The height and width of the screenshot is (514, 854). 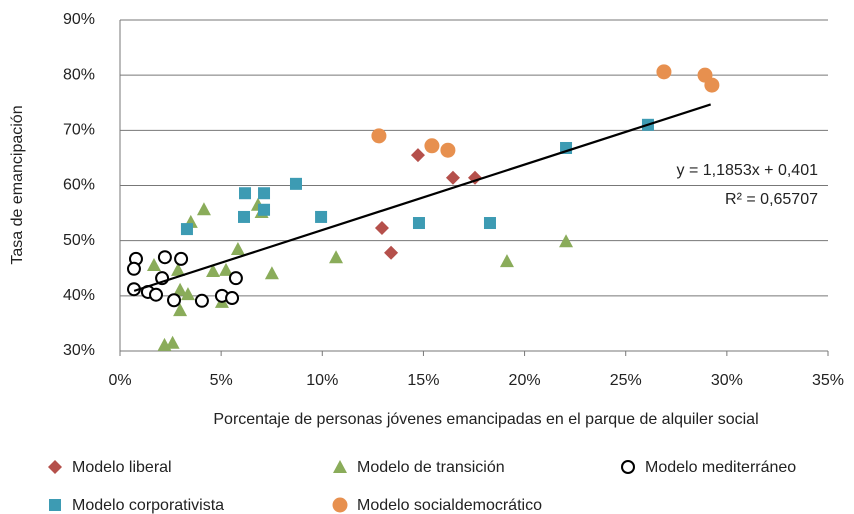 What do you see at coordinates (79, 240) in the screenshot?
I see `y-tick-label: 50%` at bounding box center [79, 240].